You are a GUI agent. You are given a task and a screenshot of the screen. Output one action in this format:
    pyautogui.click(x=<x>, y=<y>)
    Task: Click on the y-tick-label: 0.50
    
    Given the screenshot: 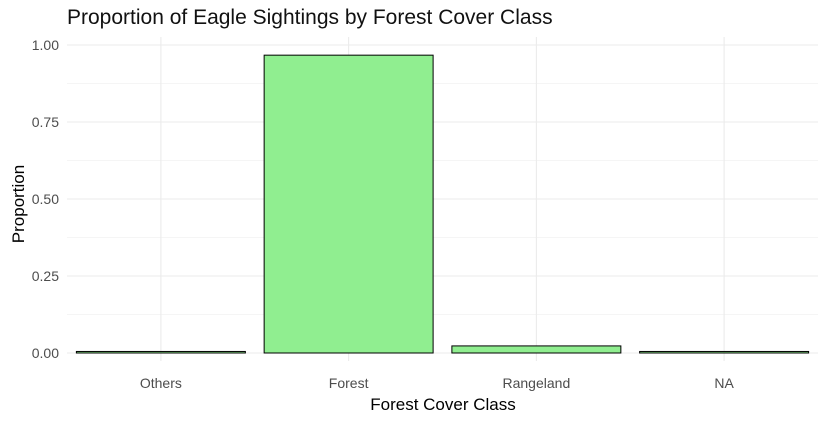 What is the action you would take?
    pyautogui.click(x=45, y=199)
    